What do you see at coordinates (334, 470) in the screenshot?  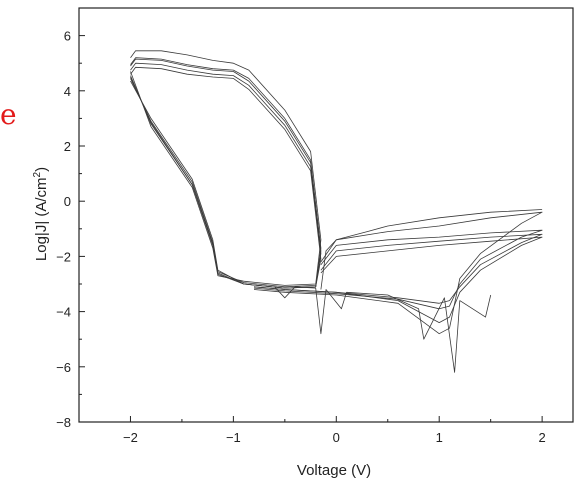 I see `x-axis-label: Voltage (V)` at bounding box center [334, 470].